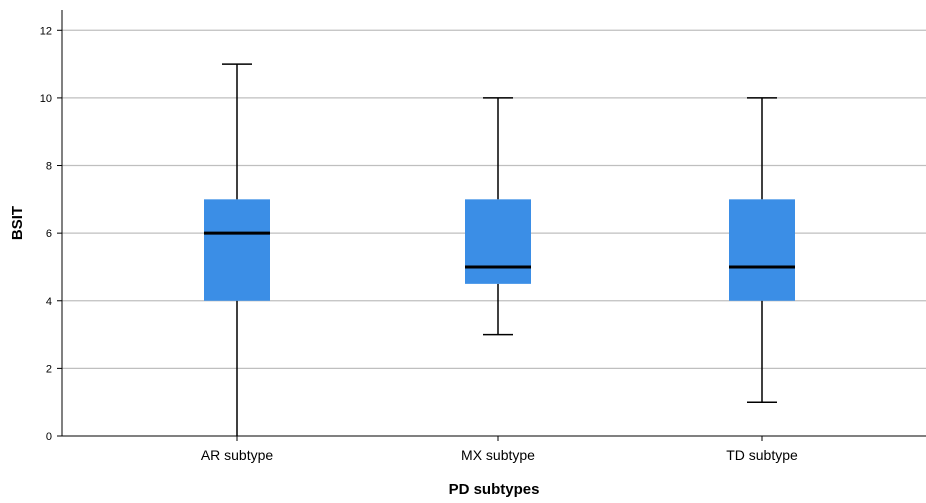 This screenshot has height=503, width=926. What do you see at coordinates (49, 369) in the screenshot?
I see `y-tick-label-2: 2` at bounding box center [49, 369].